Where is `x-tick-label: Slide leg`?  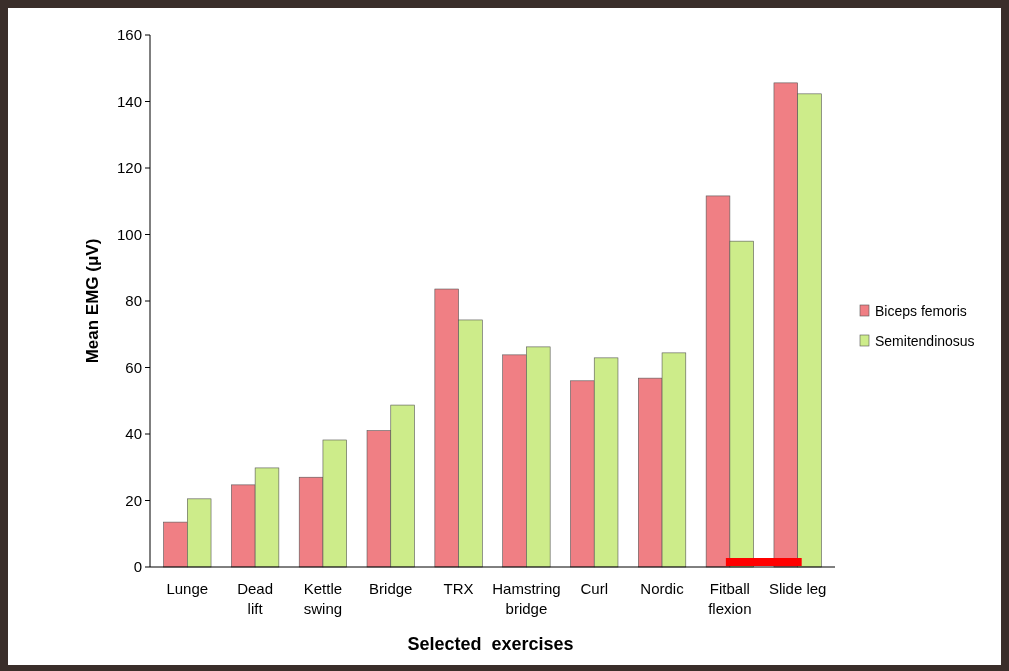
x-tick-label: Slide leg is located at coordinates (797, 588).